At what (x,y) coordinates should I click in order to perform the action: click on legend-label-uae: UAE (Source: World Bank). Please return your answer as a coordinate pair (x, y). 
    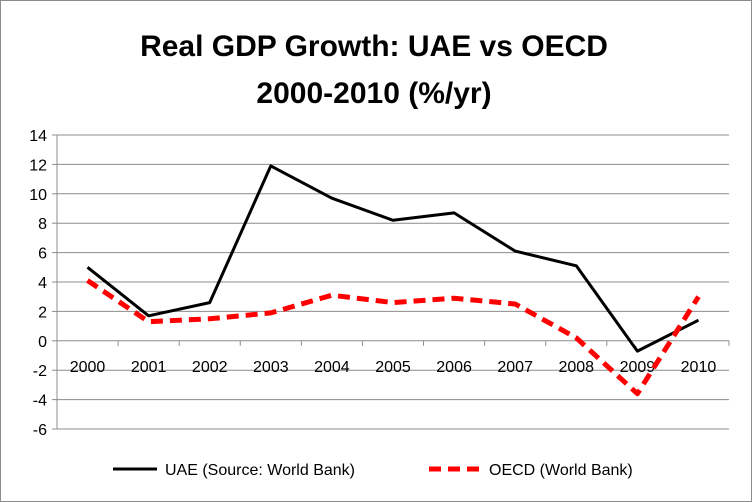
    Looking at the image, I should click on (260, 470).